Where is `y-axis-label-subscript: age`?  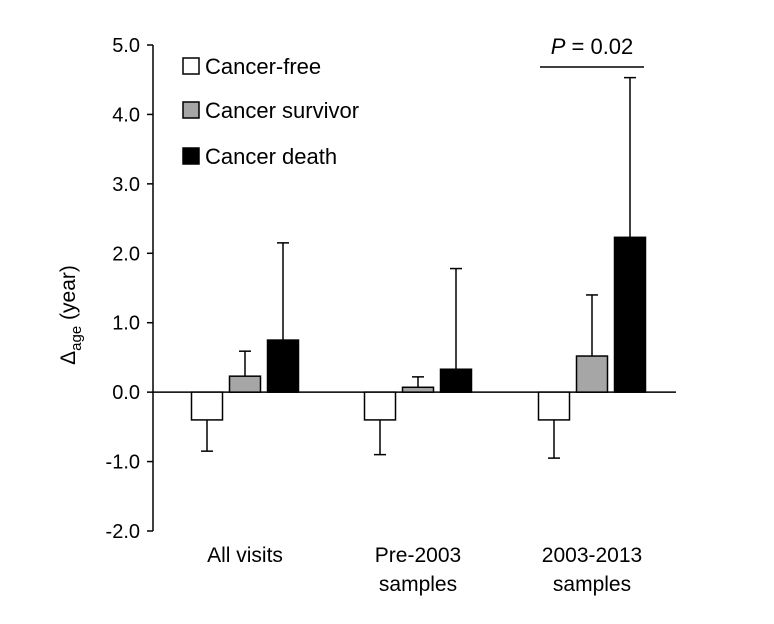 y-axis-label-subscript: age is located at coordinates (76, 338).